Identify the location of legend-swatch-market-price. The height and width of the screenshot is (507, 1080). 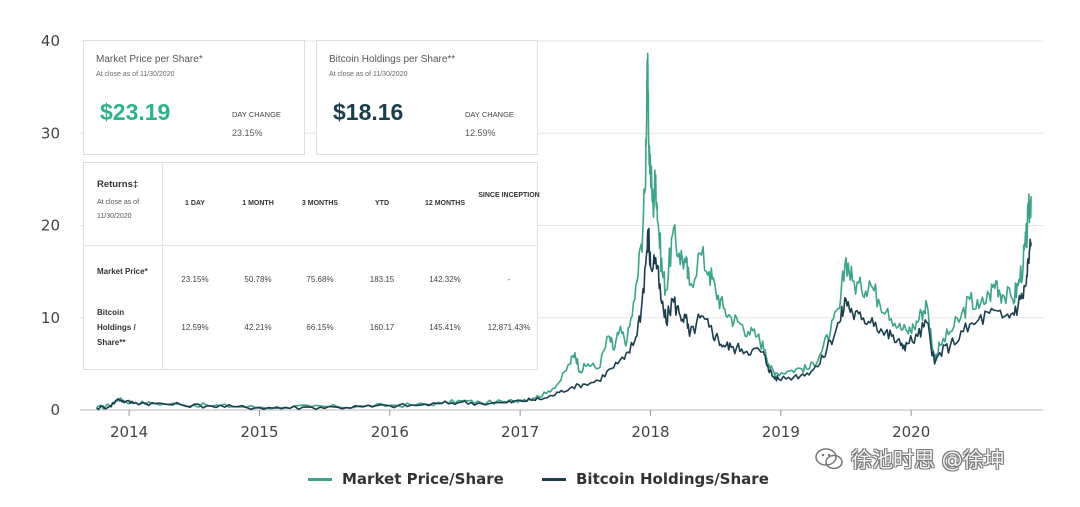
(320, 479).